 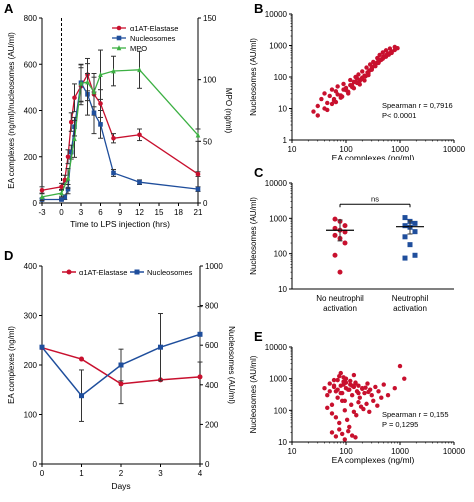 What do you see at coordinates (212, 306) in the screenshot?
I see `d-y-tick-label-right: 800` at bounding box center [212, 306].